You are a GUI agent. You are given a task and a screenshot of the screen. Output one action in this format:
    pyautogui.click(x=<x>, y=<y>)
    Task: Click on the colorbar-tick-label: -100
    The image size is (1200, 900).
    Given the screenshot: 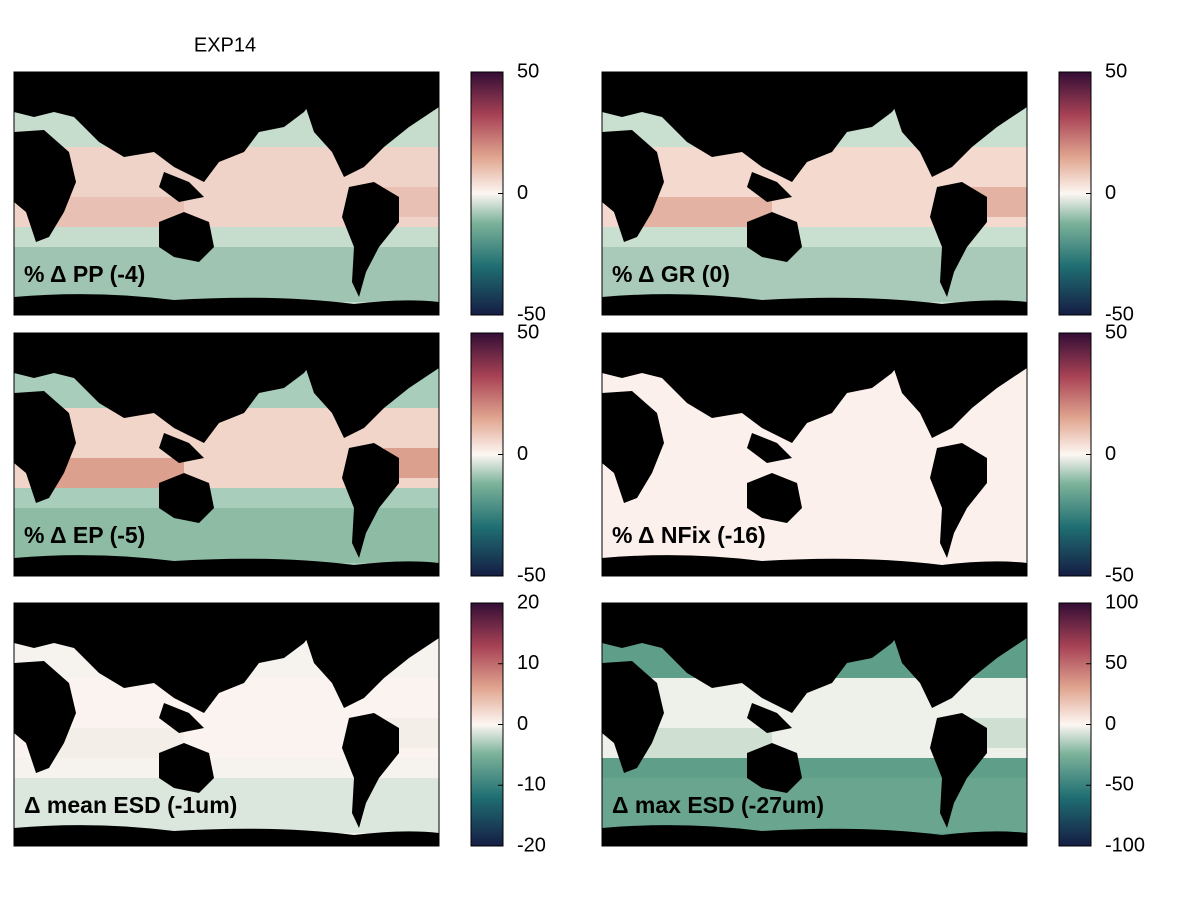 What is the action you would take?
    pyautogui.click(x=1125, y=845)
    